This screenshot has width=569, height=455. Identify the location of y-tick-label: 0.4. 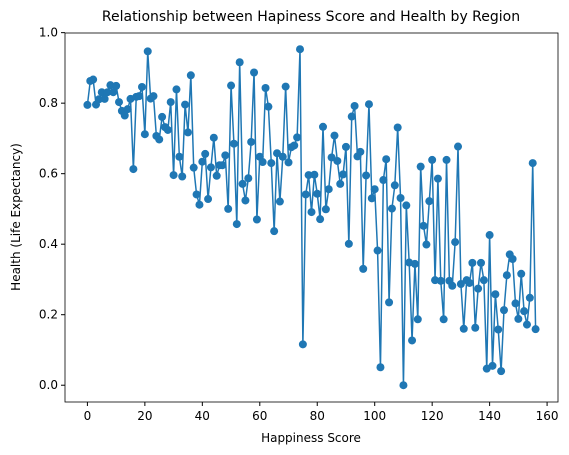
(48, 244).